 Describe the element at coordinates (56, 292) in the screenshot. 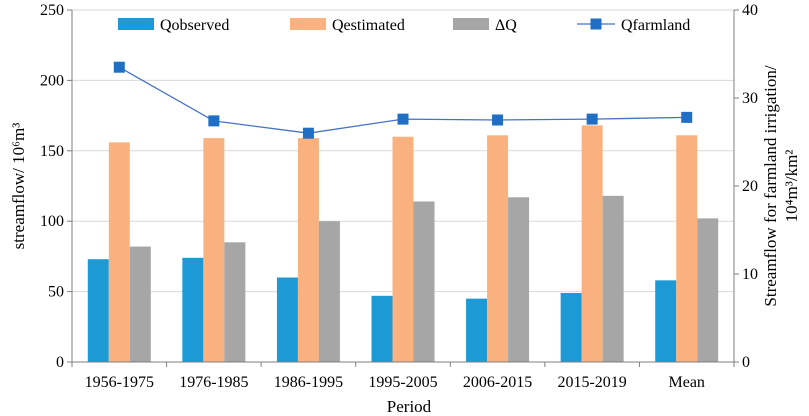

I see `y-tick-label: 50` at that location.